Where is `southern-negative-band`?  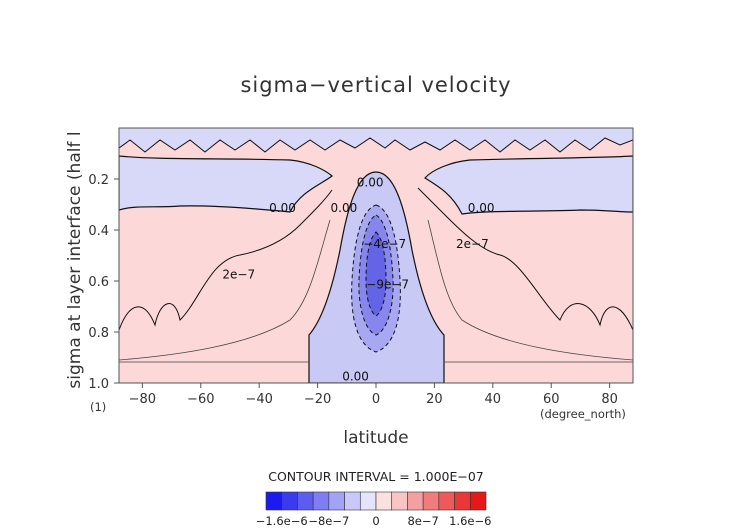
southern-negative-band is located at coordinates (226, 184).